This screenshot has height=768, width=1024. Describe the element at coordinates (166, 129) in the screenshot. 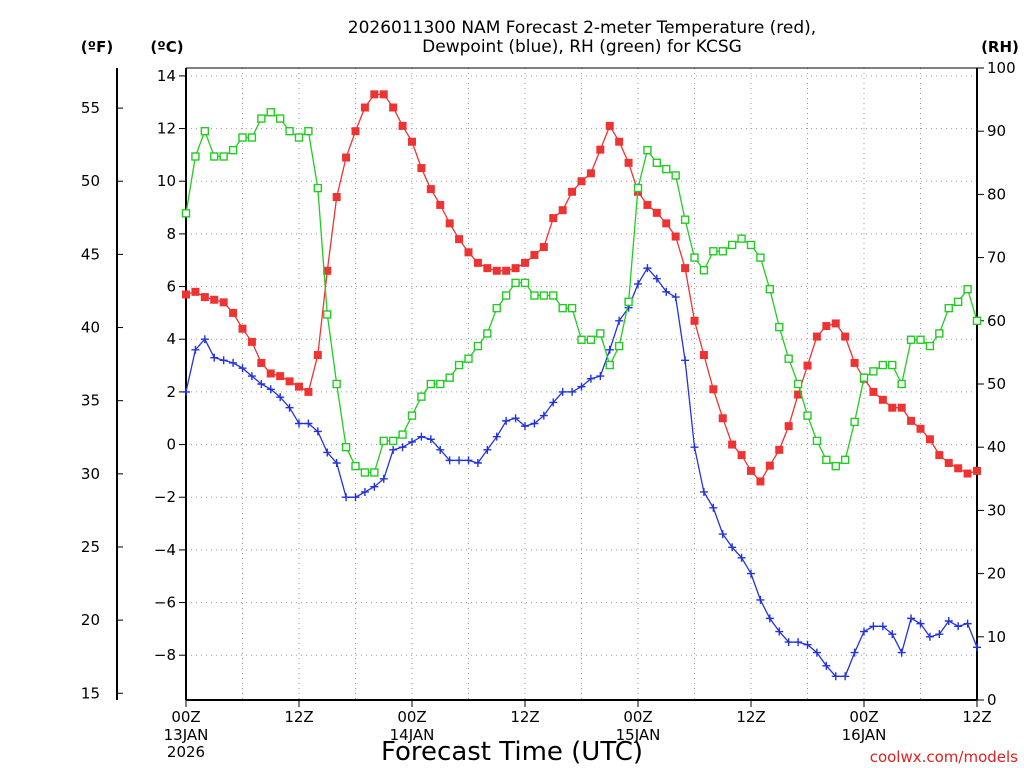

I see `celsius-tick-label: 12` at that location.